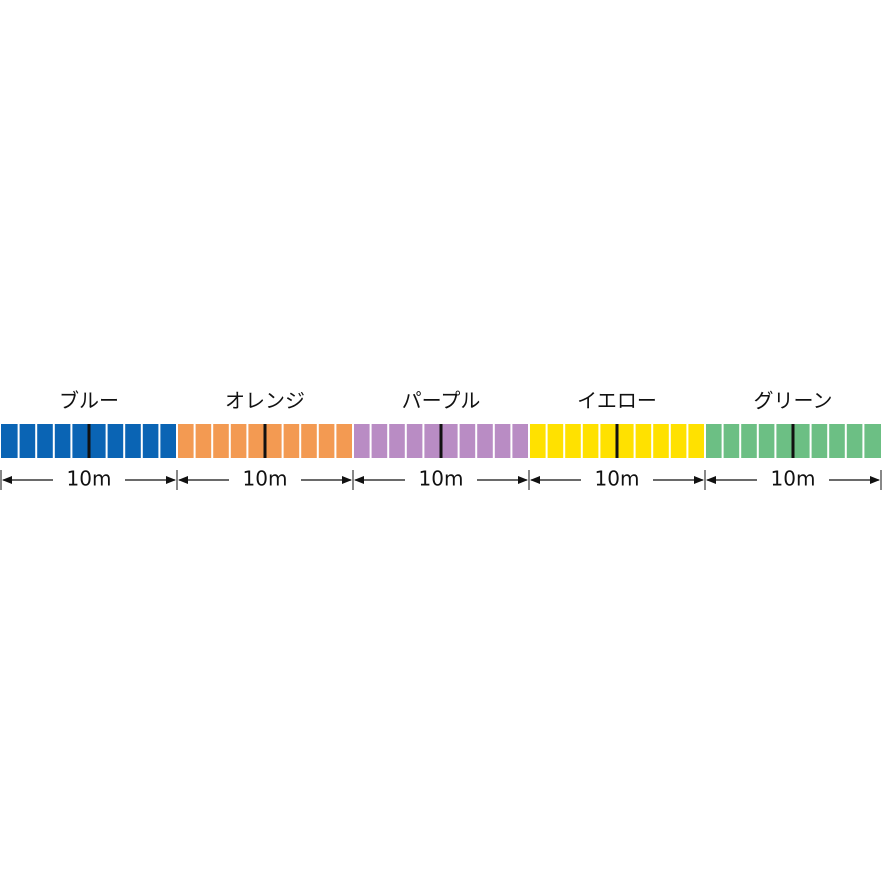  Describe the element at coordinates (617, 401) in the screenshot. I see `segment-name: イエロー` at that location.